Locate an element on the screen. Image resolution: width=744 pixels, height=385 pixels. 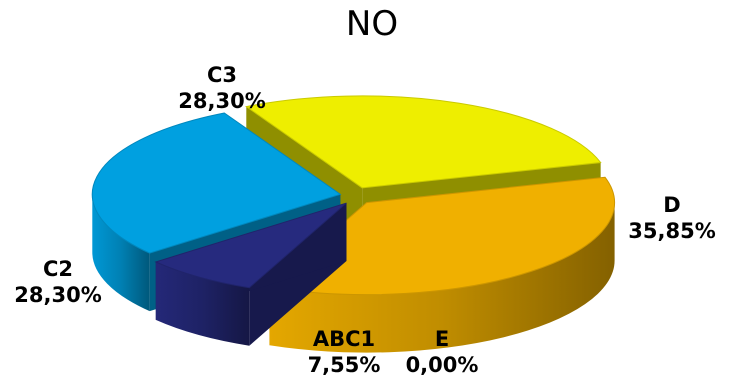
slice-category-label: C2 is located at coordinates (58, 269).